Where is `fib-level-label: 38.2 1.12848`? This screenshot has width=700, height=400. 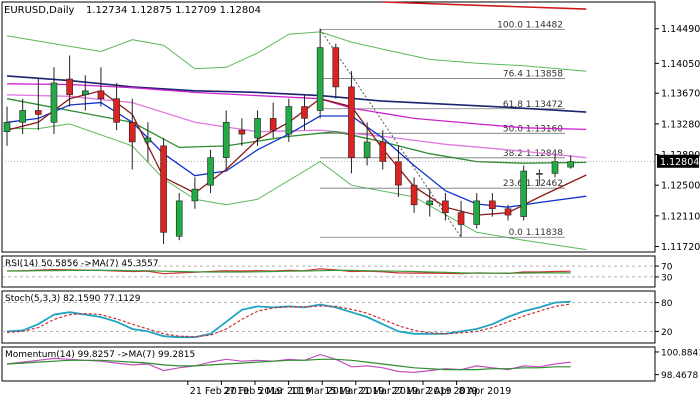
fib-level-label: 38.2 1.12848 is located at coordinates (533, 154).